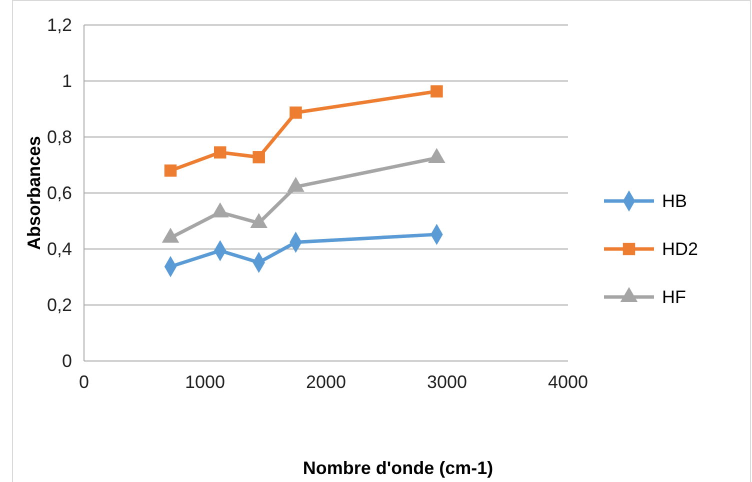 This screenshot has width=752, height=482. What do you see at coordinates (59, 304) in the screenshot?
I see `y-tick-label: 0,2` at bounding box center [59, 304].